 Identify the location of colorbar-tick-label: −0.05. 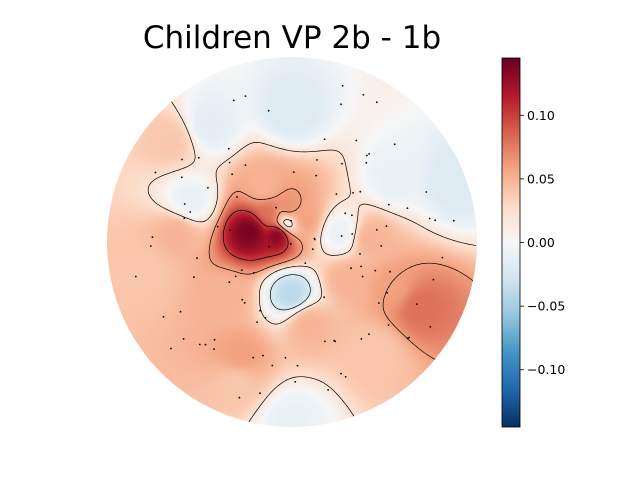
(546, 306).